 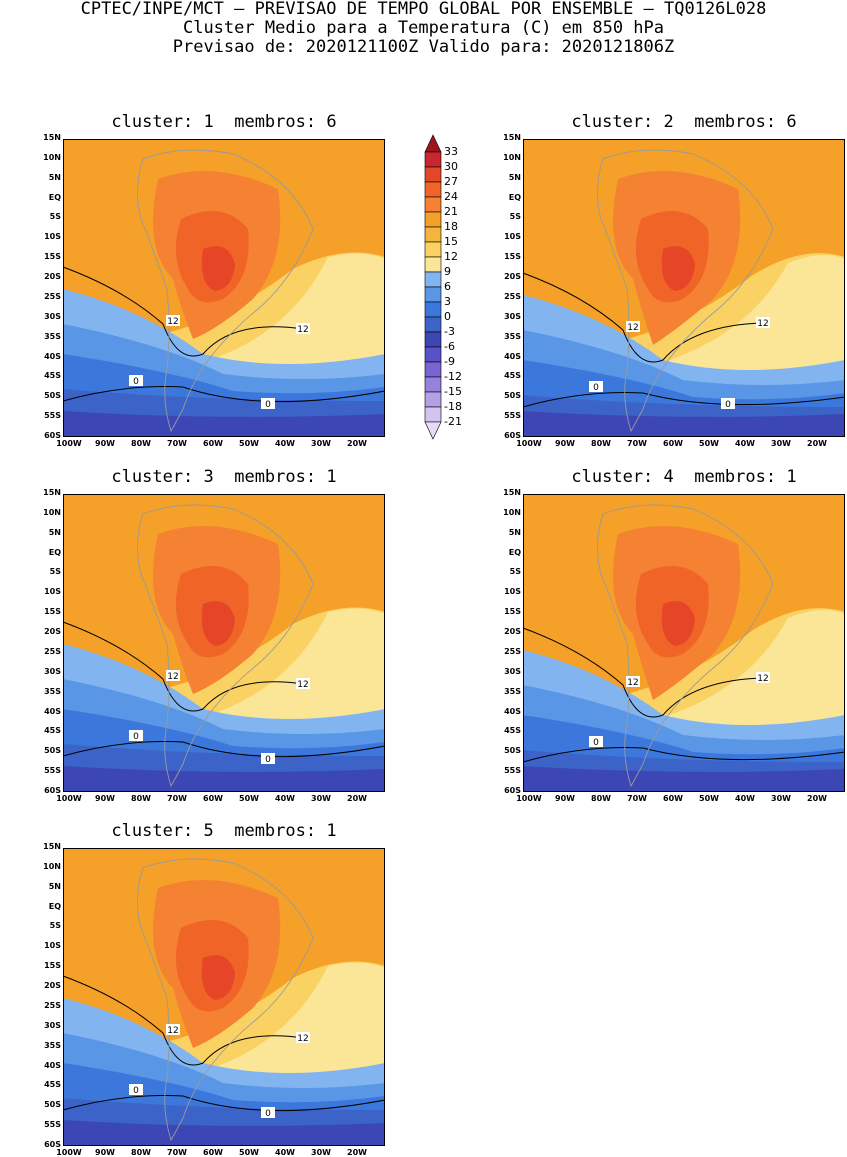 What do you see at coordinates (451, 241) in the screenshot?
I see `colorbar-tick-label: 15` at bounding box center [451, 241].